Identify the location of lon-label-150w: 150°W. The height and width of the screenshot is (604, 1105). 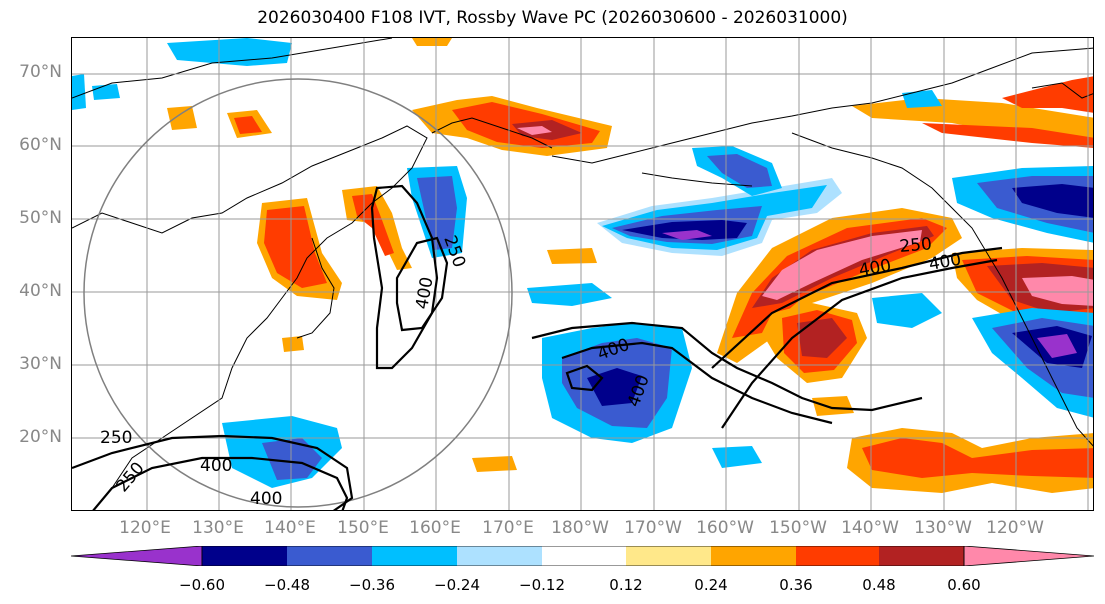
(798, 528).